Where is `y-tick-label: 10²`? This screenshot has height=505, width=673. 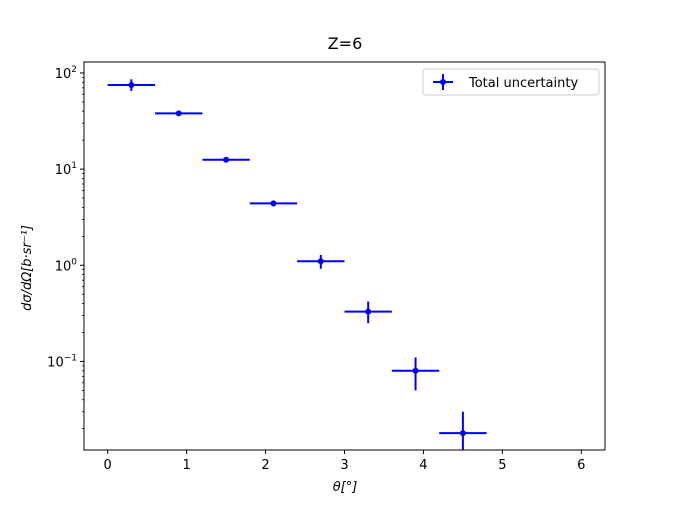 y-tick-label: 10² is located at coordinates (66, 73).